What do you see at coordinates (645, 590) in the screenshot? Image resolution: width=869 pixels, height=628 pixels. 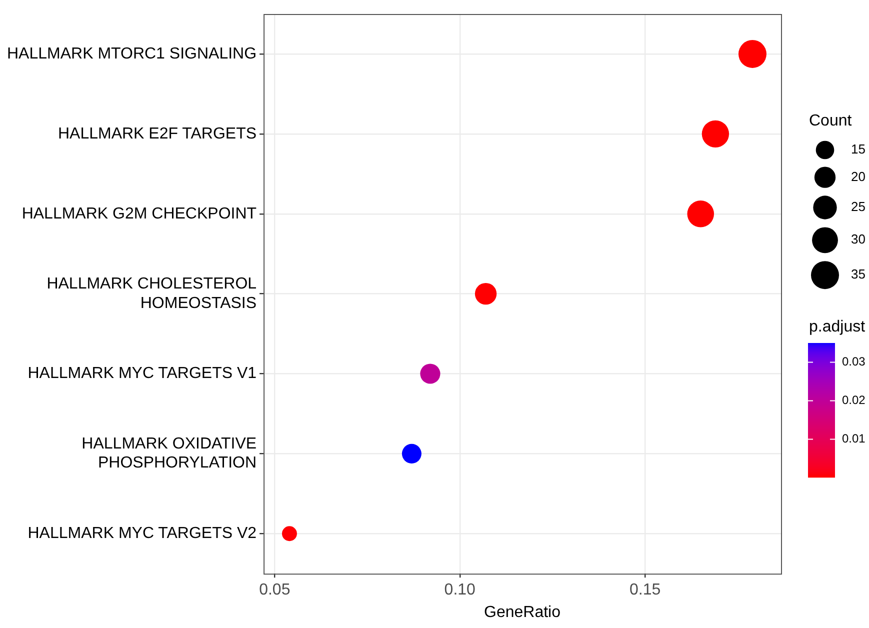 I see `x-tick-label: 0.15` at bounding box center [645, 590].